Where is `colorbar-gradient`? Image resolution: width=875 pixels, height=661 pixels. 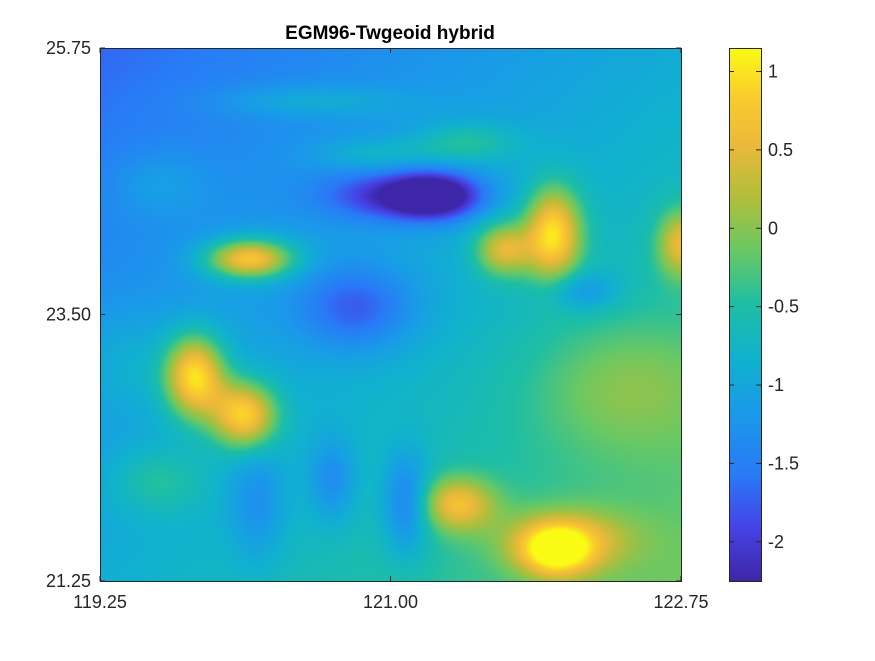
colorbar-gradient is located at coordinates (745, 314).